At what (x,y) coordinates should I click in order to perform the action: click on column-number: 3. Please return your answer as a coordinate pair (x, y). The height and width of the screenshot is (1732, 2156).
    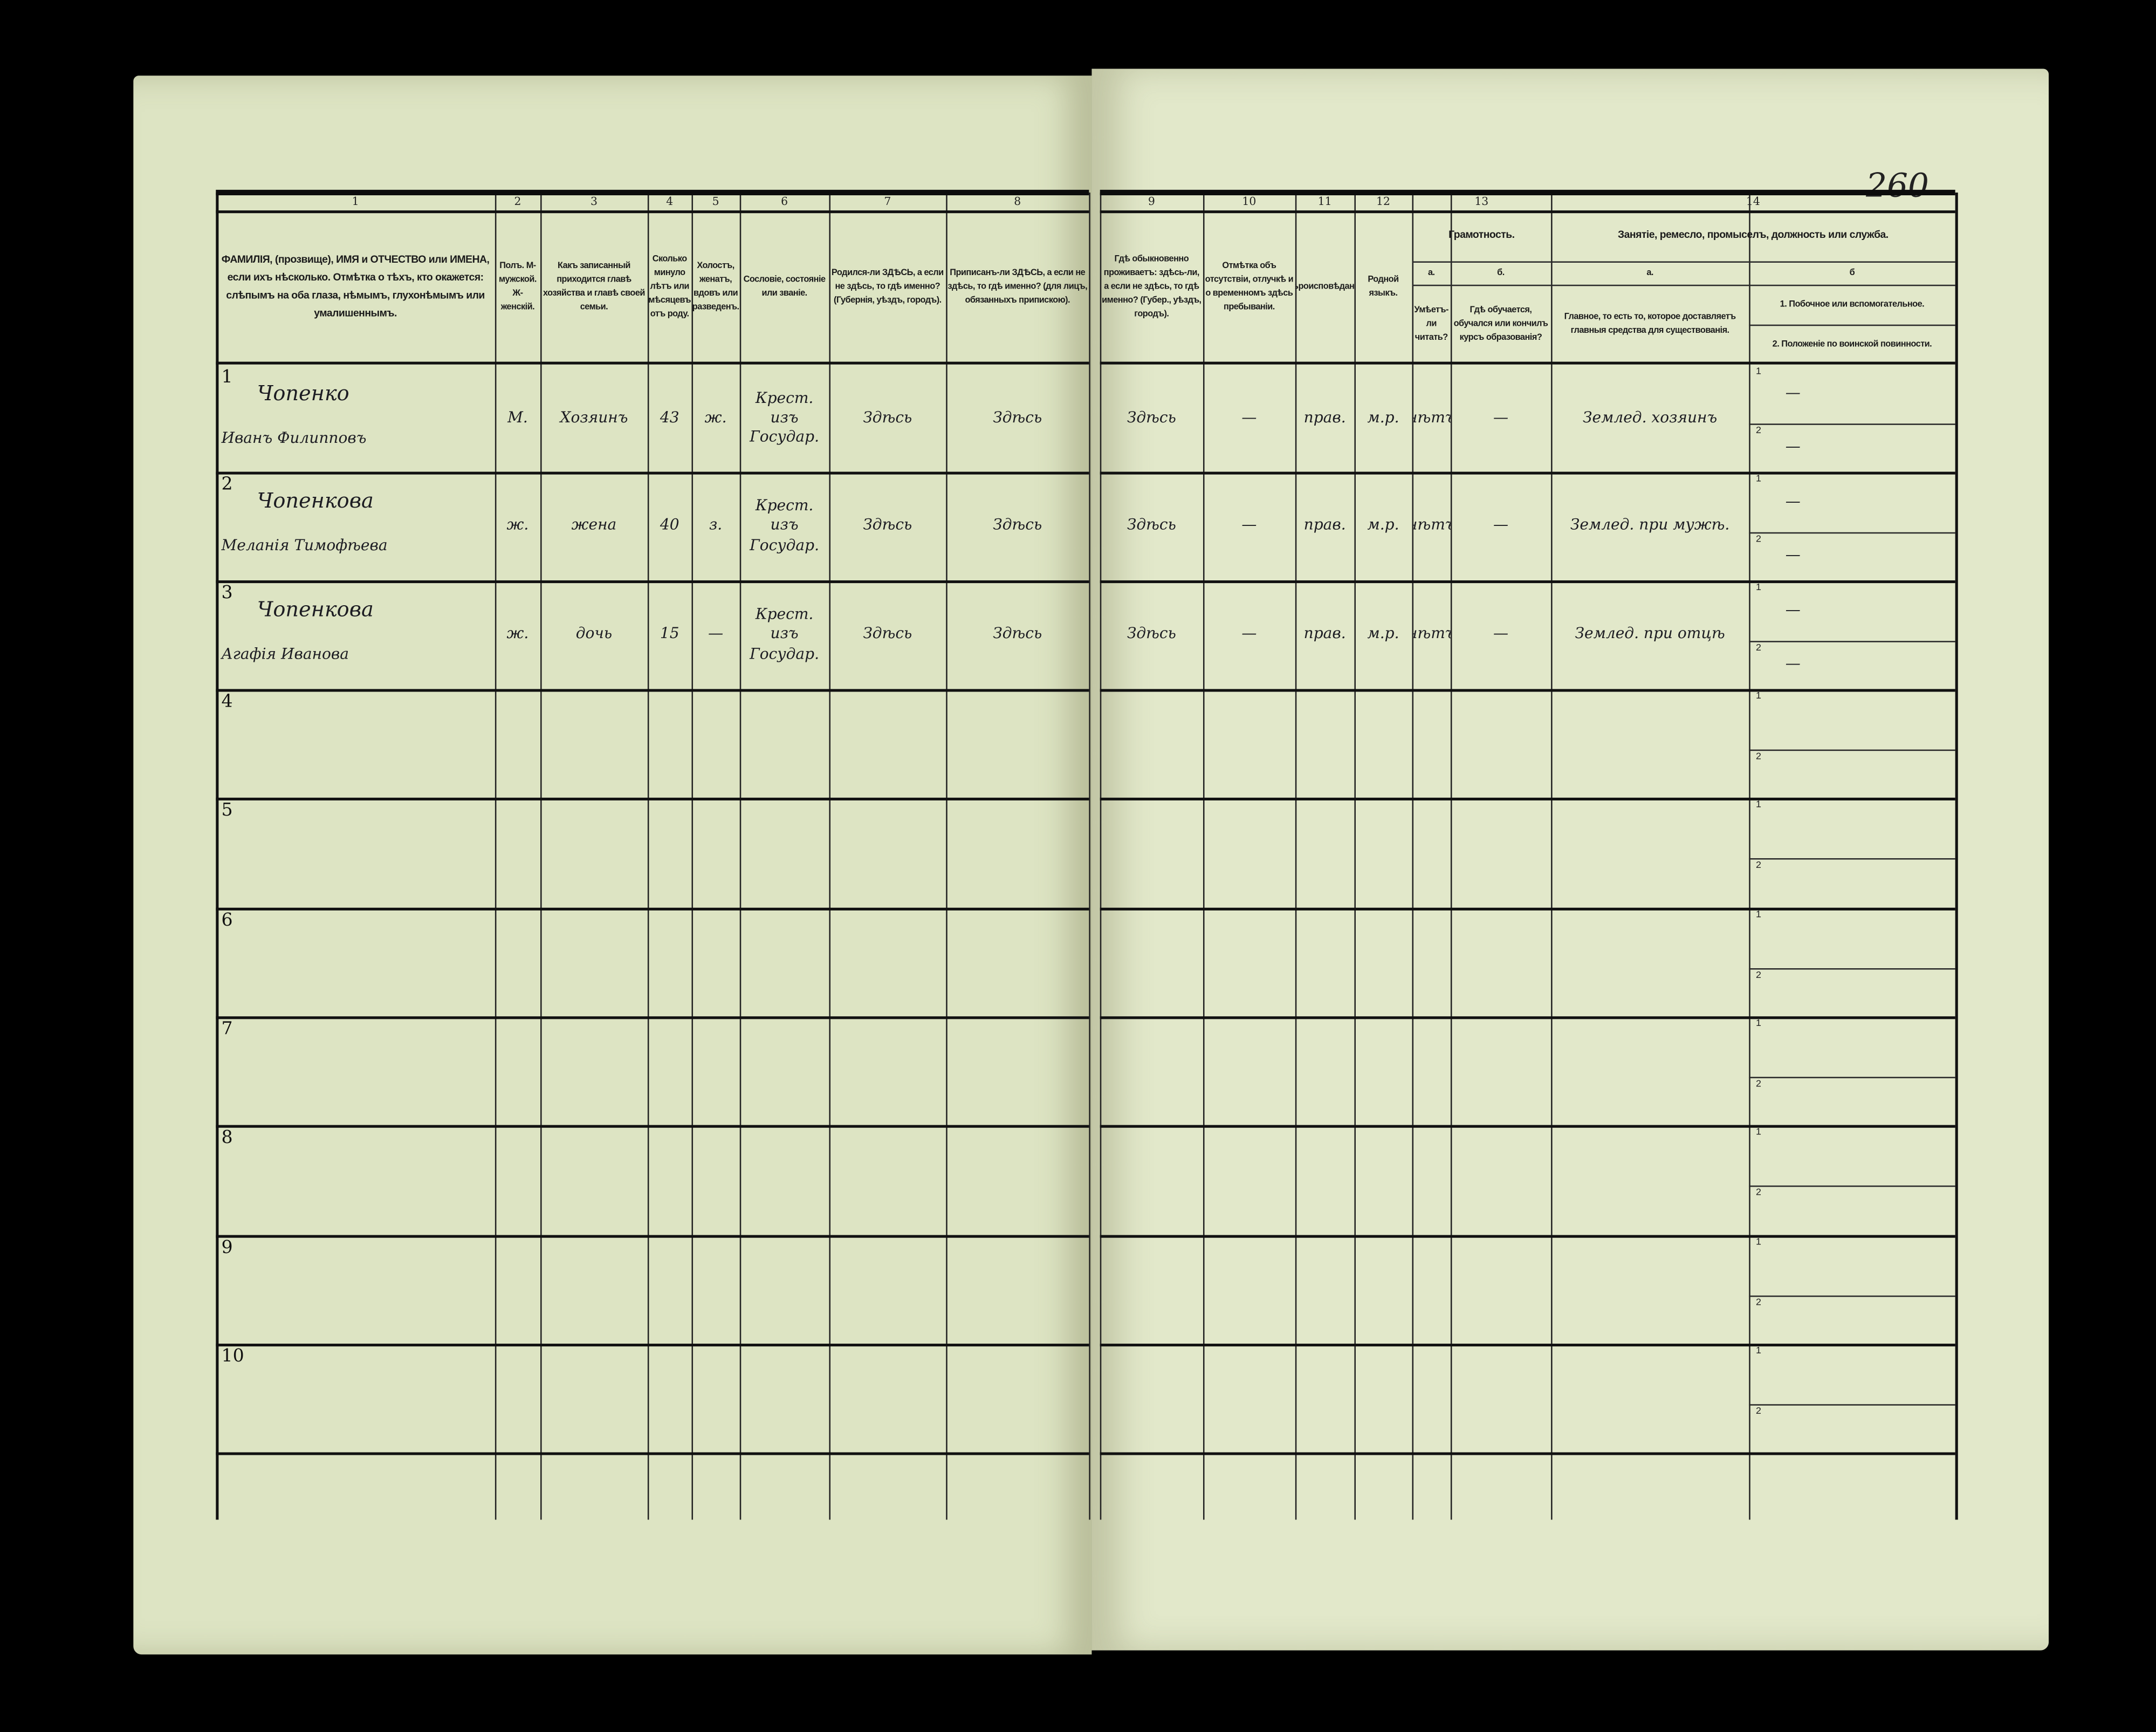
    Looking at the image, I should click on (594, 201).